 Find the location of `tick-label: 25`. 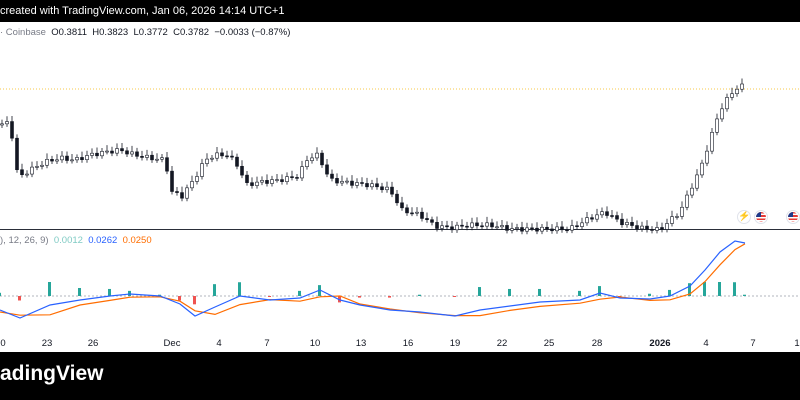

tick-label: 25 is located at coordinates (549, 343).